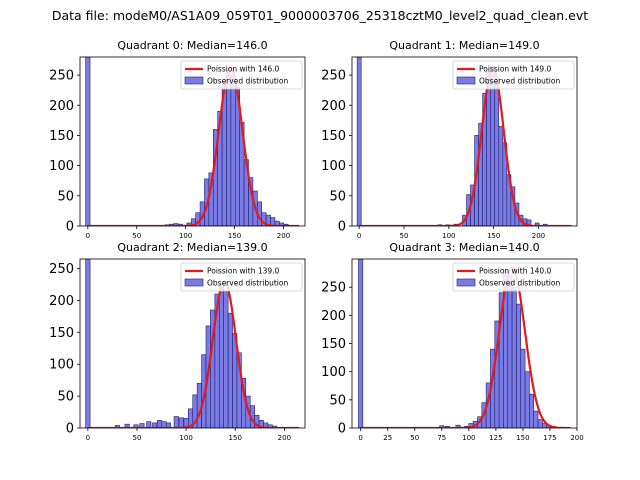  What do you see at coordinates (333, 106) in the screenshot?
I see `quadrant-1-ytick-label-4: 200` at bounding box center [333, 106].